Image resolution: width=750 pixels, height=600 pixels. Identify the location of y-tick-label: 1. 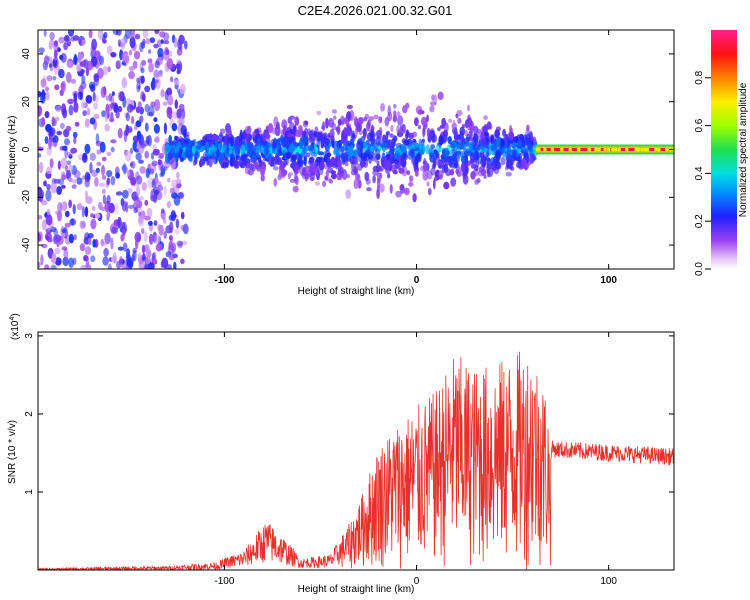
(29, 492).